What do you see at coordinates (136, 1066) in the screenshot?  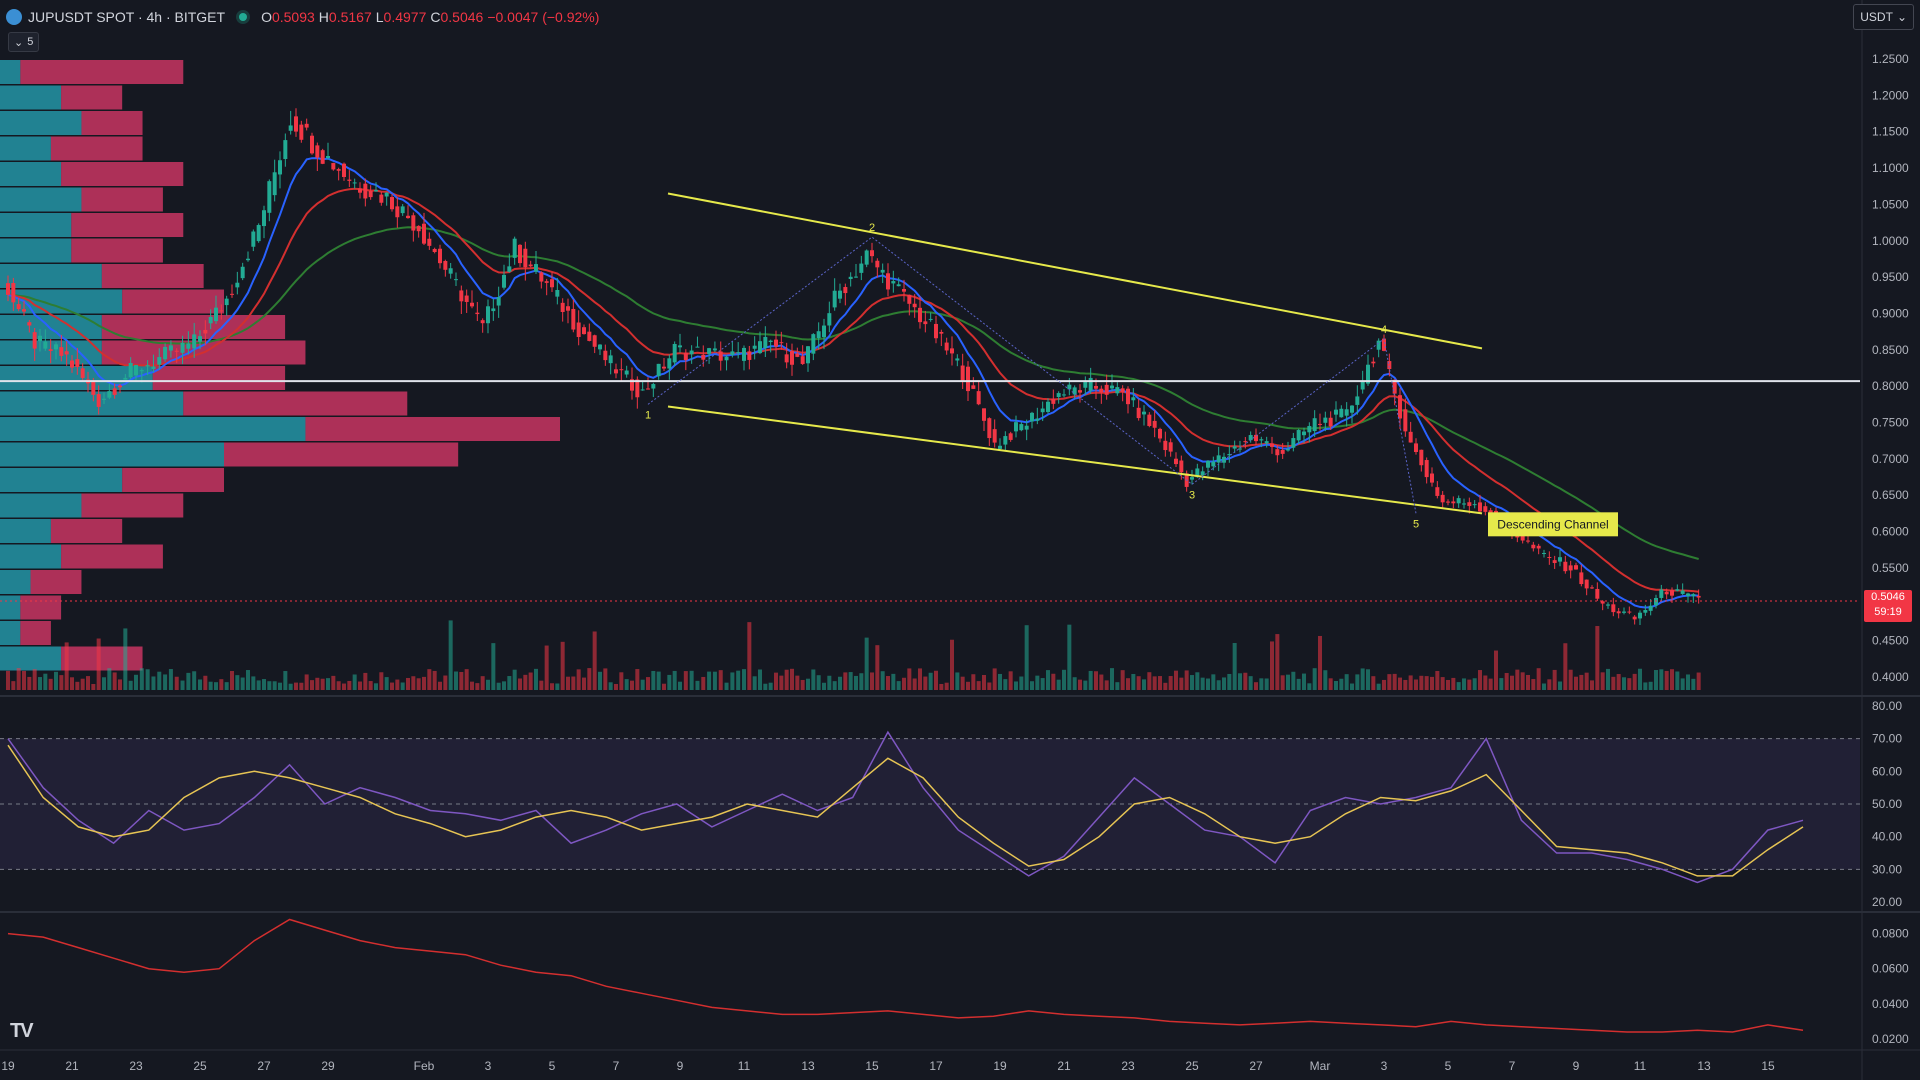 I see `time-axis-tick-label: 23` at bounding box center [136, 1066].